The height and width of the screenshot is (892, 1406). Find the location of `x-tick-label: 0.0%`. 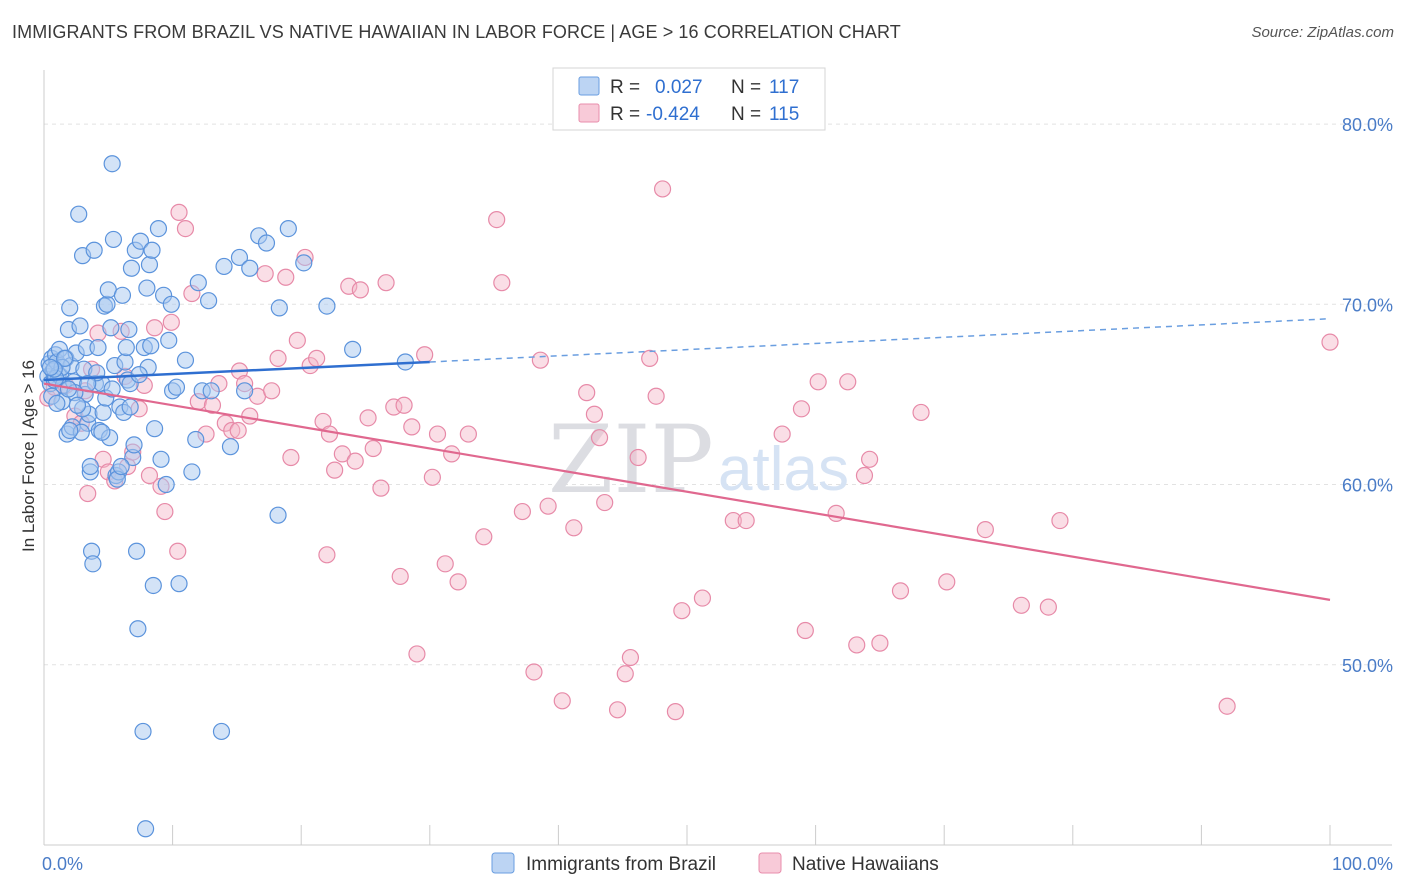

x-tick-label: 0.0% is located at coordinates (62, 864).